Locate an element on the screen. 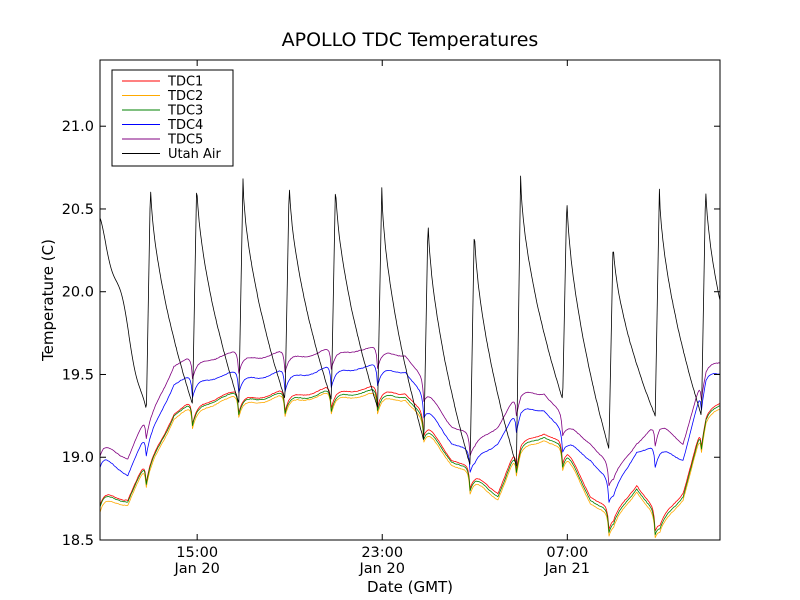 The image size is (800, 600). x-tick-label-date-1: Jan 20 is located at coordinates (382, 569).